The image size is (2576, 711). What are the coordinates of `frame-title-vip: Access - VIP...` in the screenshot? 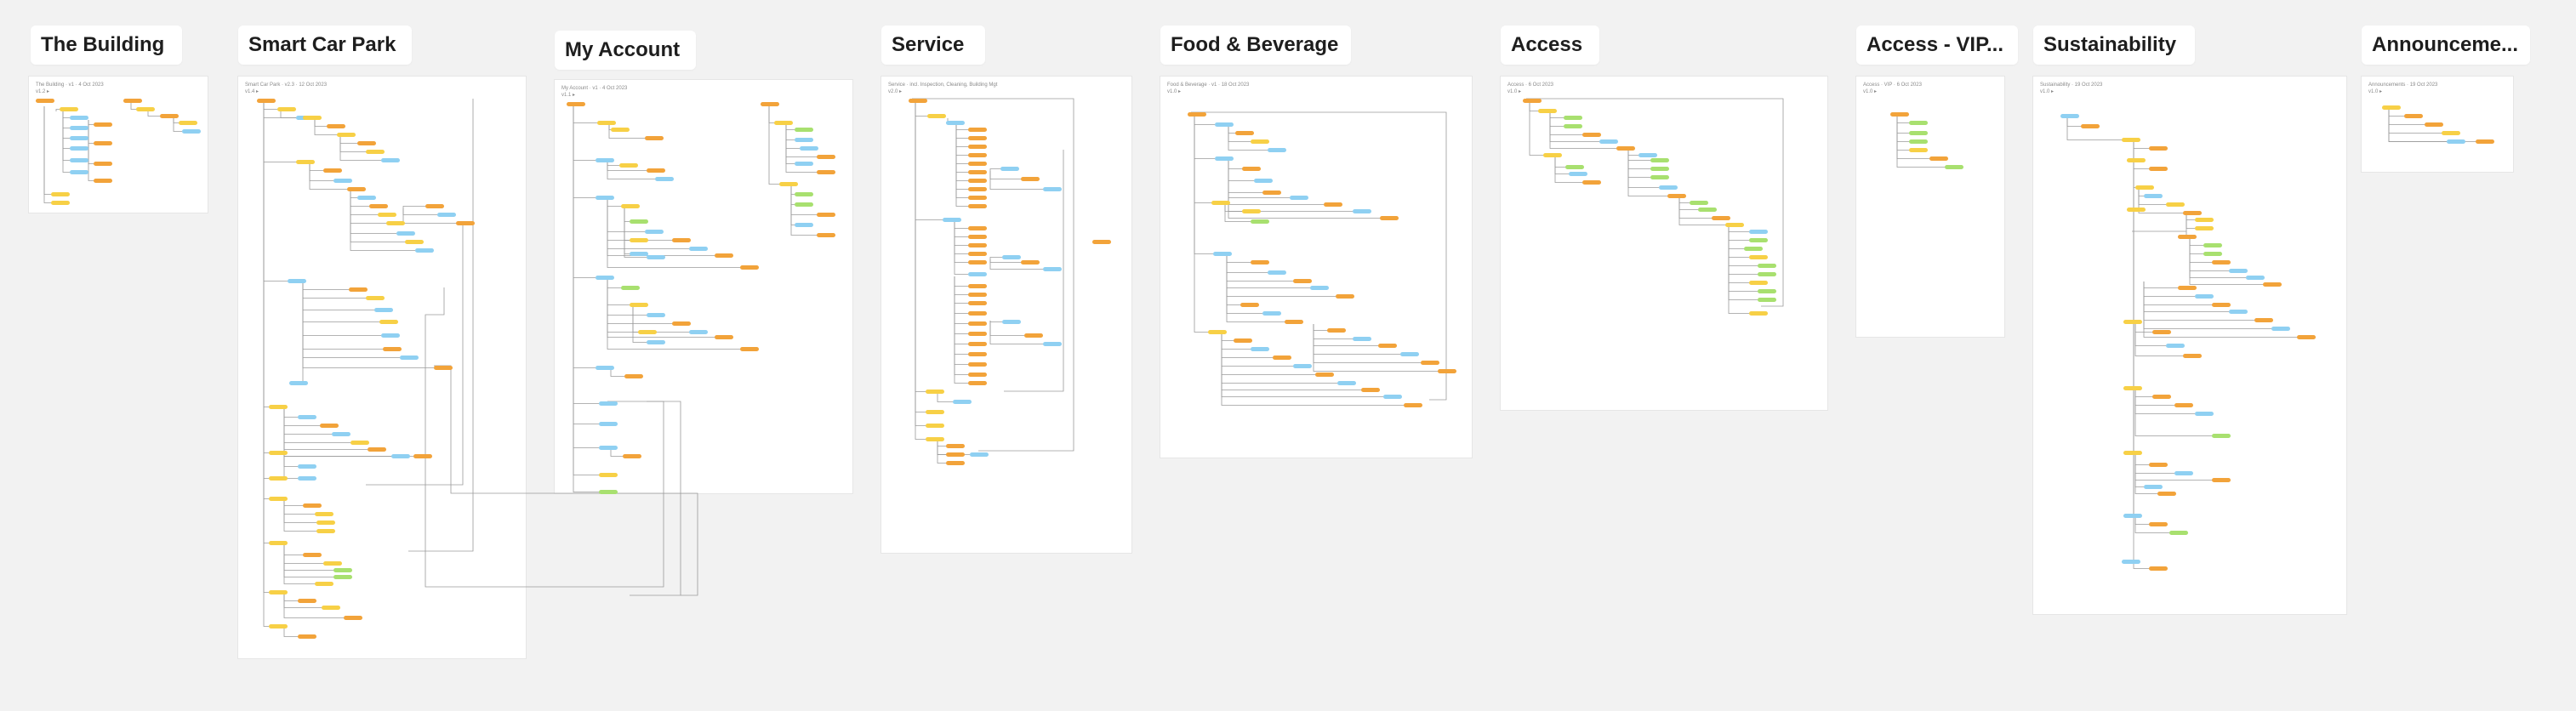 It's located at (1937, 45).